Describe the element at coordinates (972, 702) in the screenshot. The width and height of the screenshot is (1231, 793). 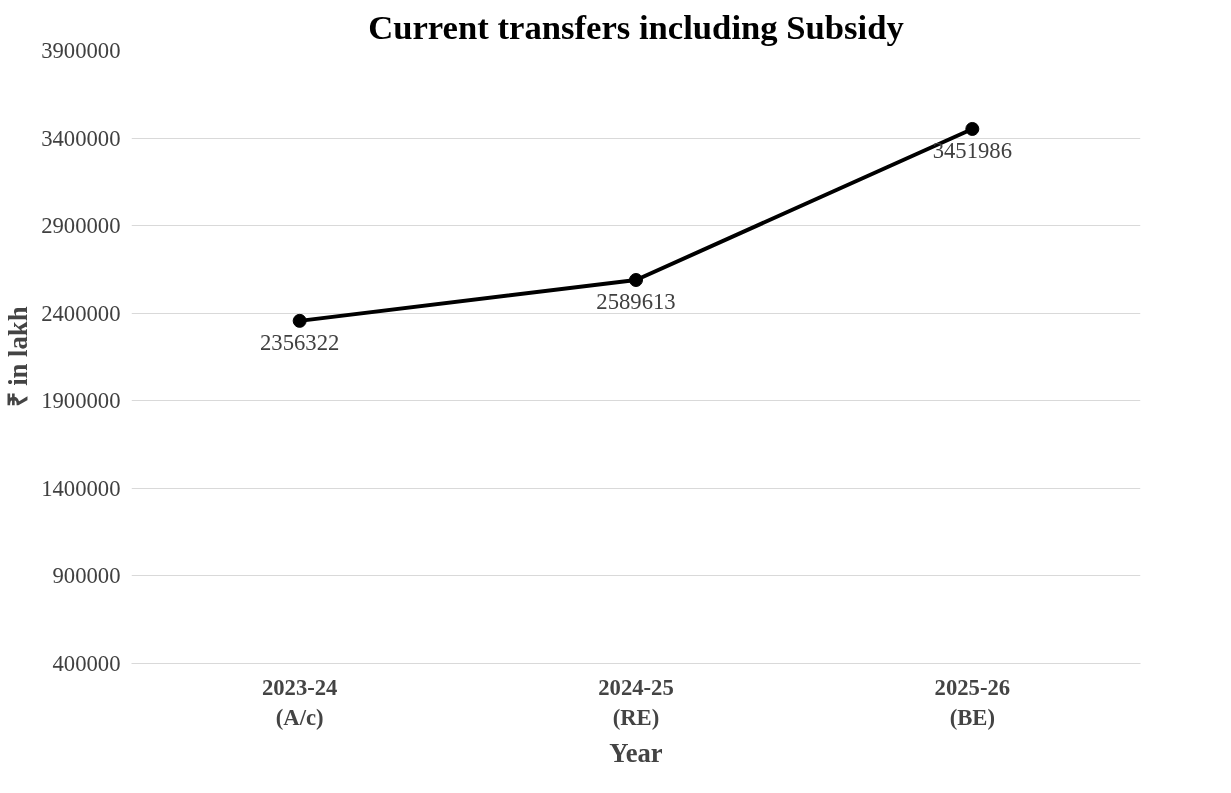
I see `x-tick-label: 2025-26 (BE)` at that location.